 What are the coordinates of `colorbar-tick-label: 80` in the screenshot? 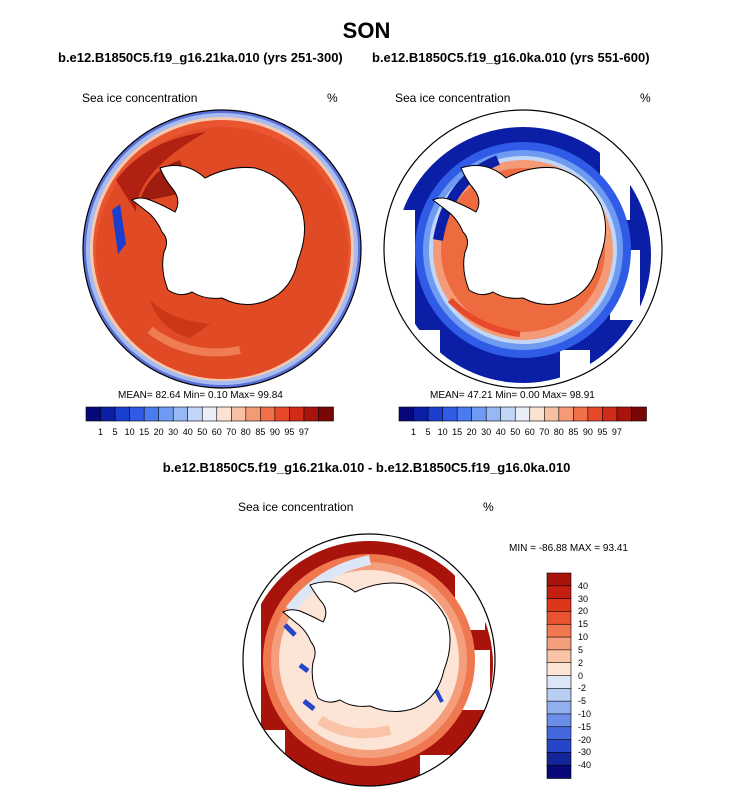 It's located at (245, 432).